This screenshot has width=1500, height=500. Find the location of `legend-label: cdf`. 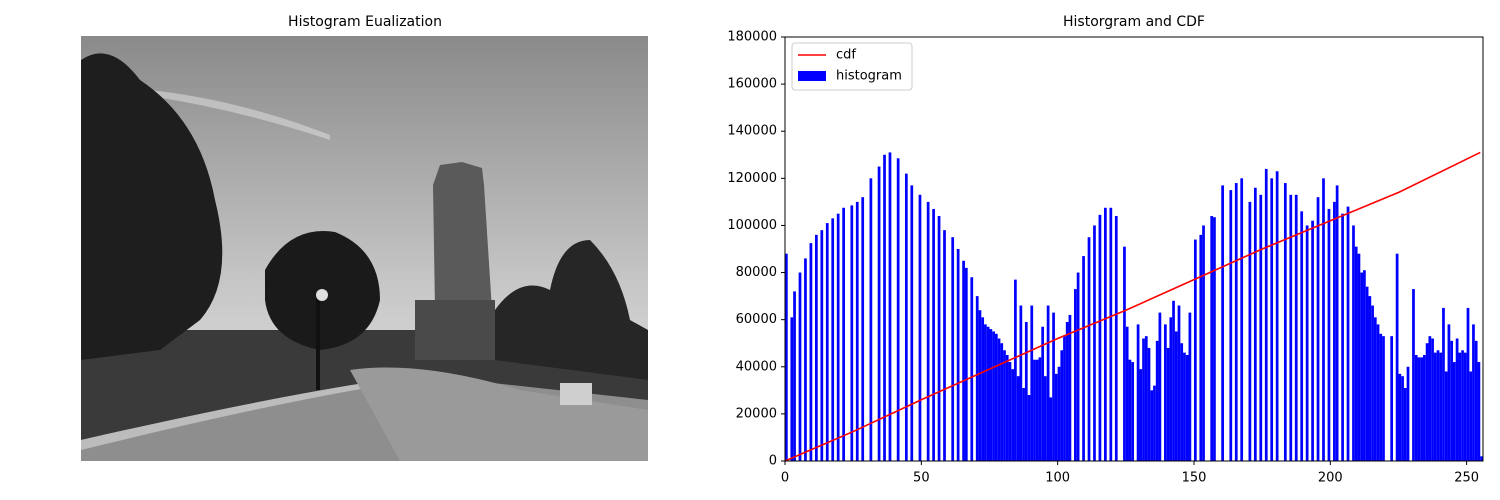

legend-label: cdf is located at coordinates (846, 55).